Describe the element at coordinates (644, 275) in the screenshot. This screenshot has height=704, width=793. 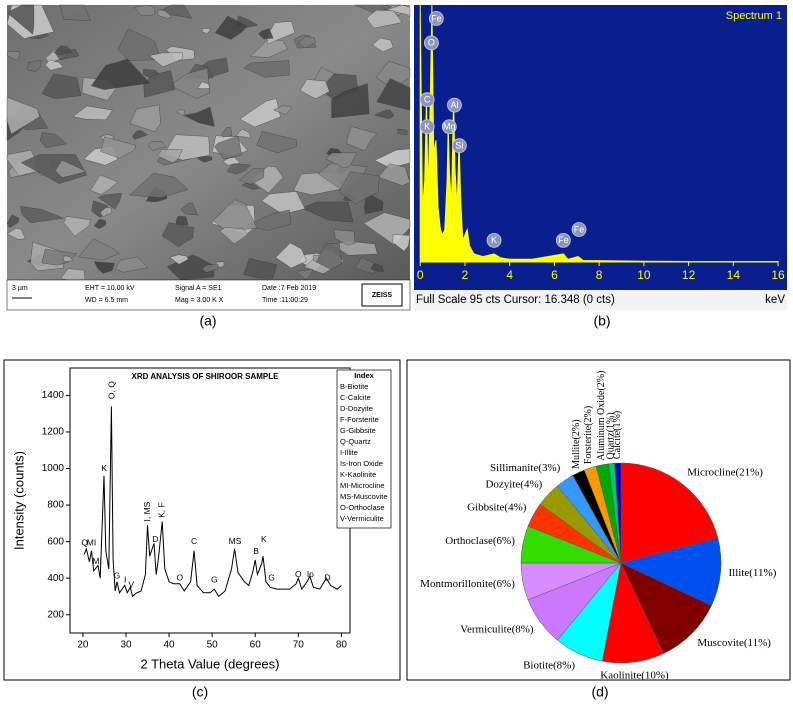
I see `x-tick-label: 10` at that location.